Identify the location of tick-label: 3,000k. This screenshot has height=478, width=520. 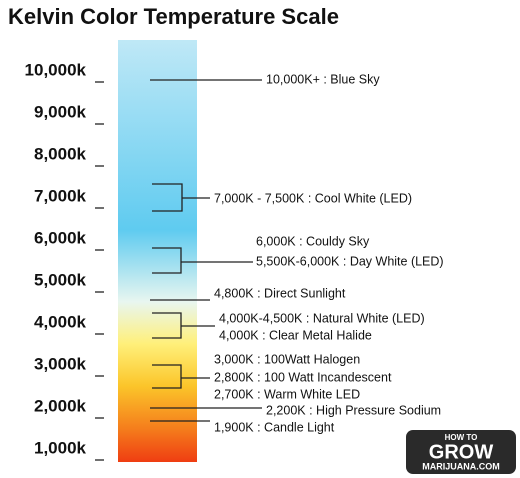
(60, 363).